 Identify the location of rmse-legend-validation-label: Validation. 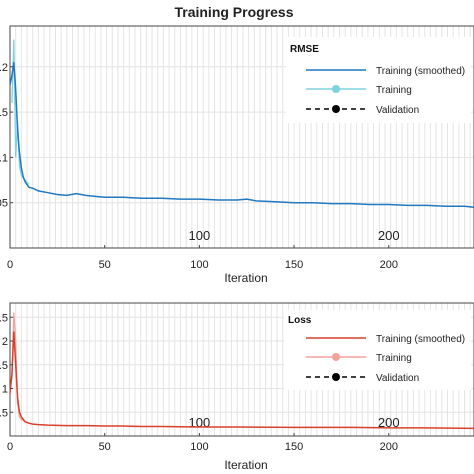
(397, 110).